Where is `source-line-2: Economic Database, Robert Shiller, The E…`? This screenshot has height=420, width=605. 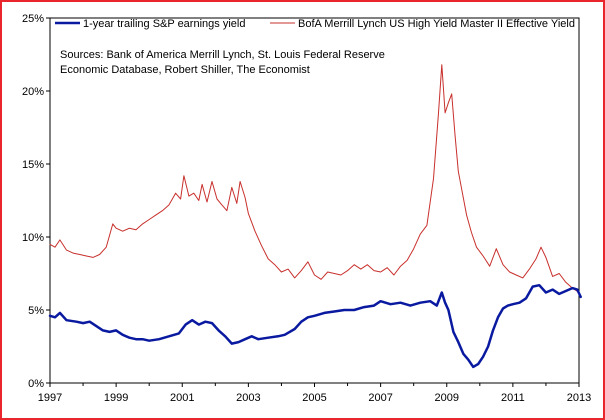 source-line-2: Economic Database, Robert Shiller, The E… is located at coordinates (185, 70).